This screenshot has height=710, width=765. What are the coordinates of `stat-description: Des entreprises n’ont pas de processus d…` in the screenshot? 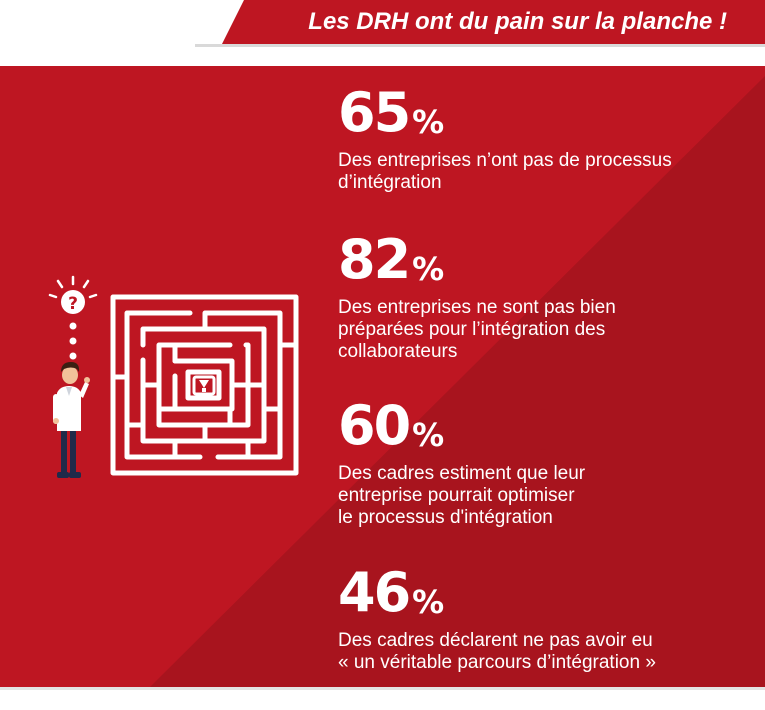 It's located at (538, 172).